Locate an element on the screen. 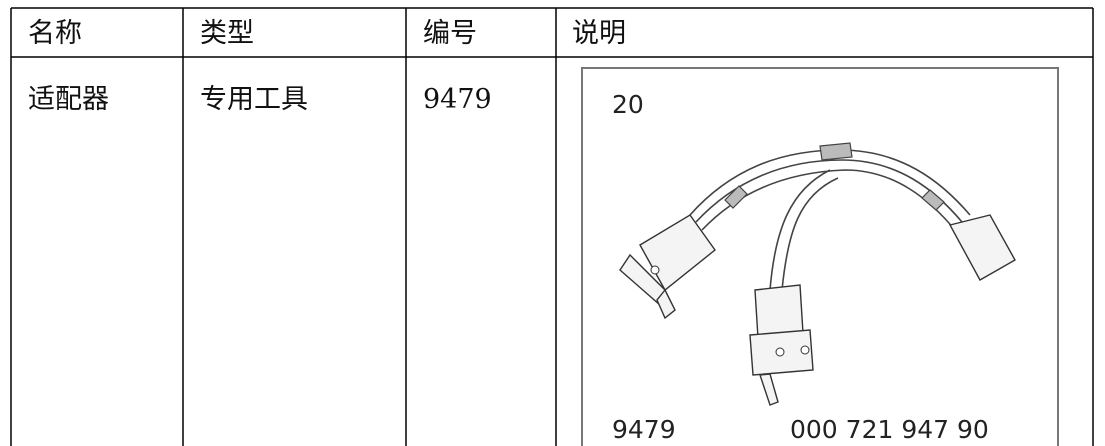  figure-part-label: 9479 is located at coordinates (644, 429).